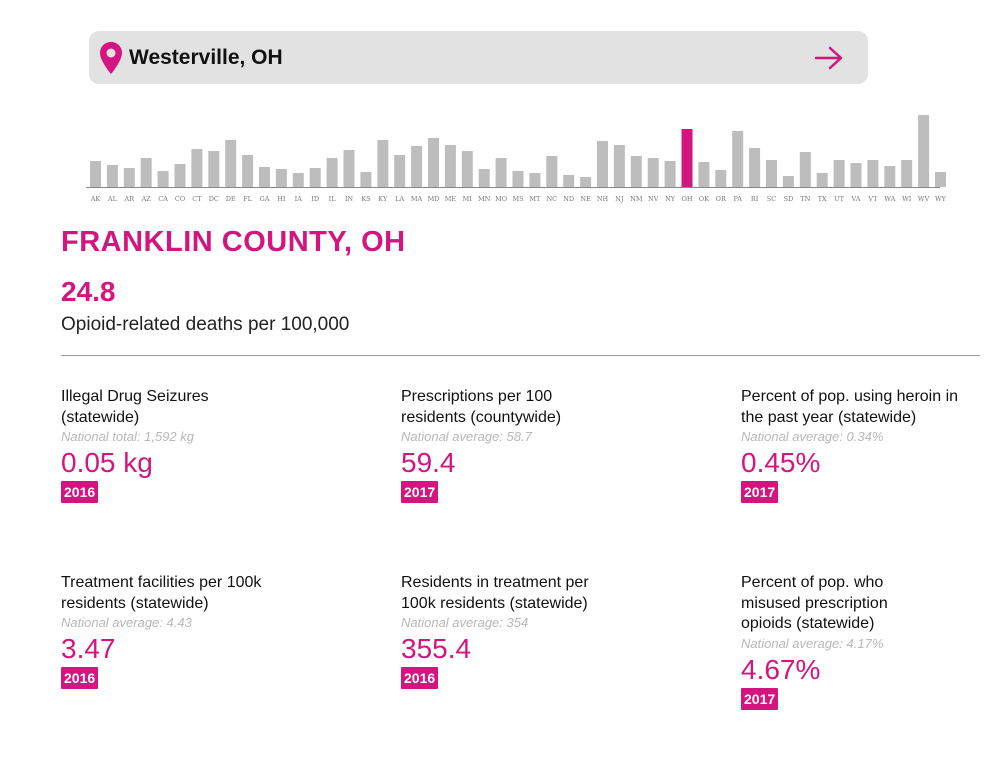  What do you see at coordinates (127, 436) in the screenshot?
I see `stat-subtitle: National total: 1,592 kg` at bounding box center [127, 436].